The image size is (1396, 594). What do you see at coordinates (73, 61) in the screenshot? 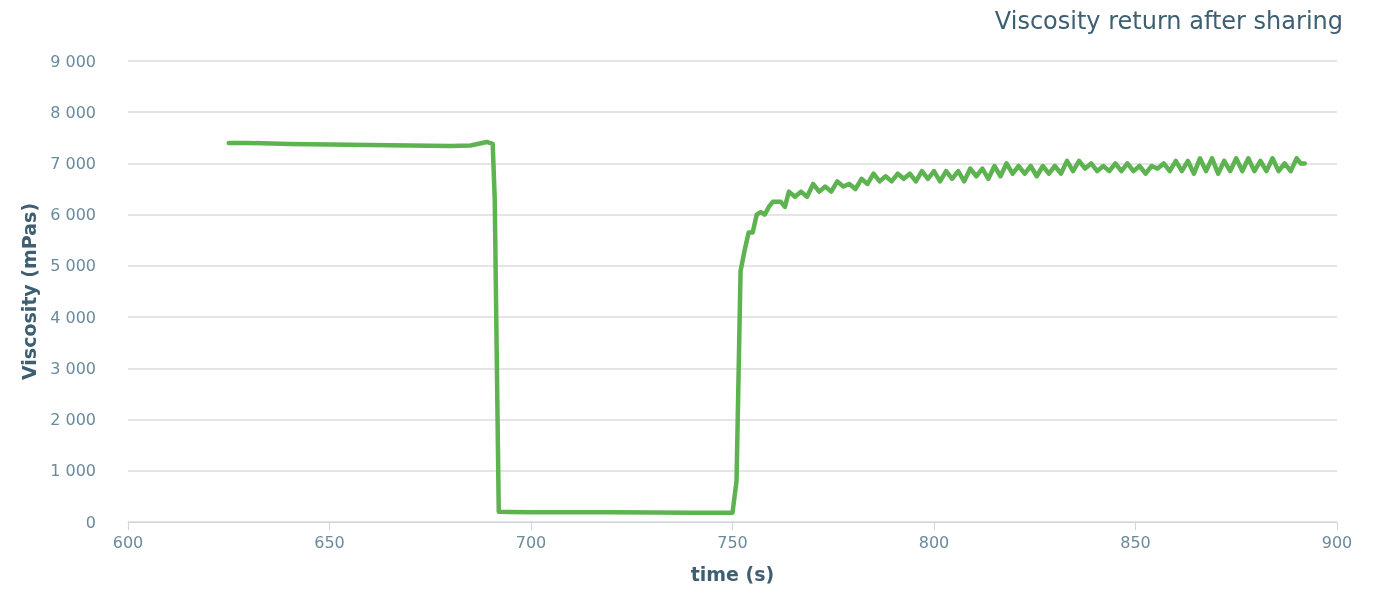
I see `y-tick-label: 9 000` at bounding box center [73, 61].